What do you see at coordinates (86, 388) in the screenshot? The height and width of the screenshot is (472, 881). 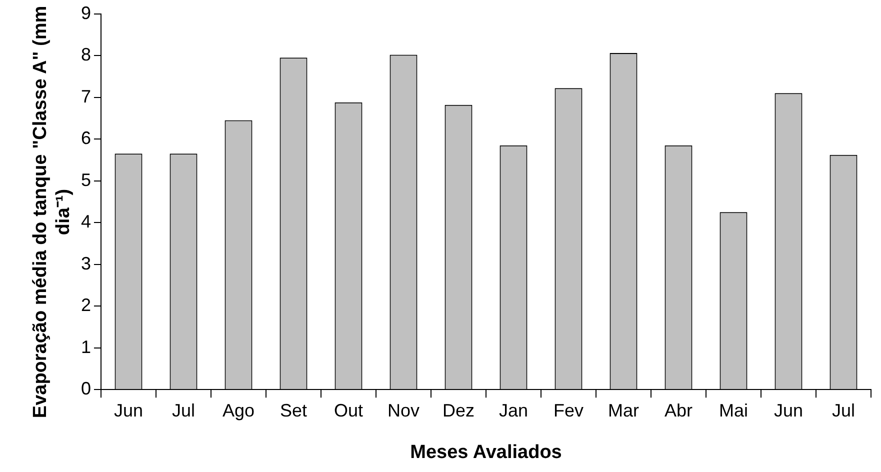 I see `y-tick-label: 0` at bounding box center [86, 388].